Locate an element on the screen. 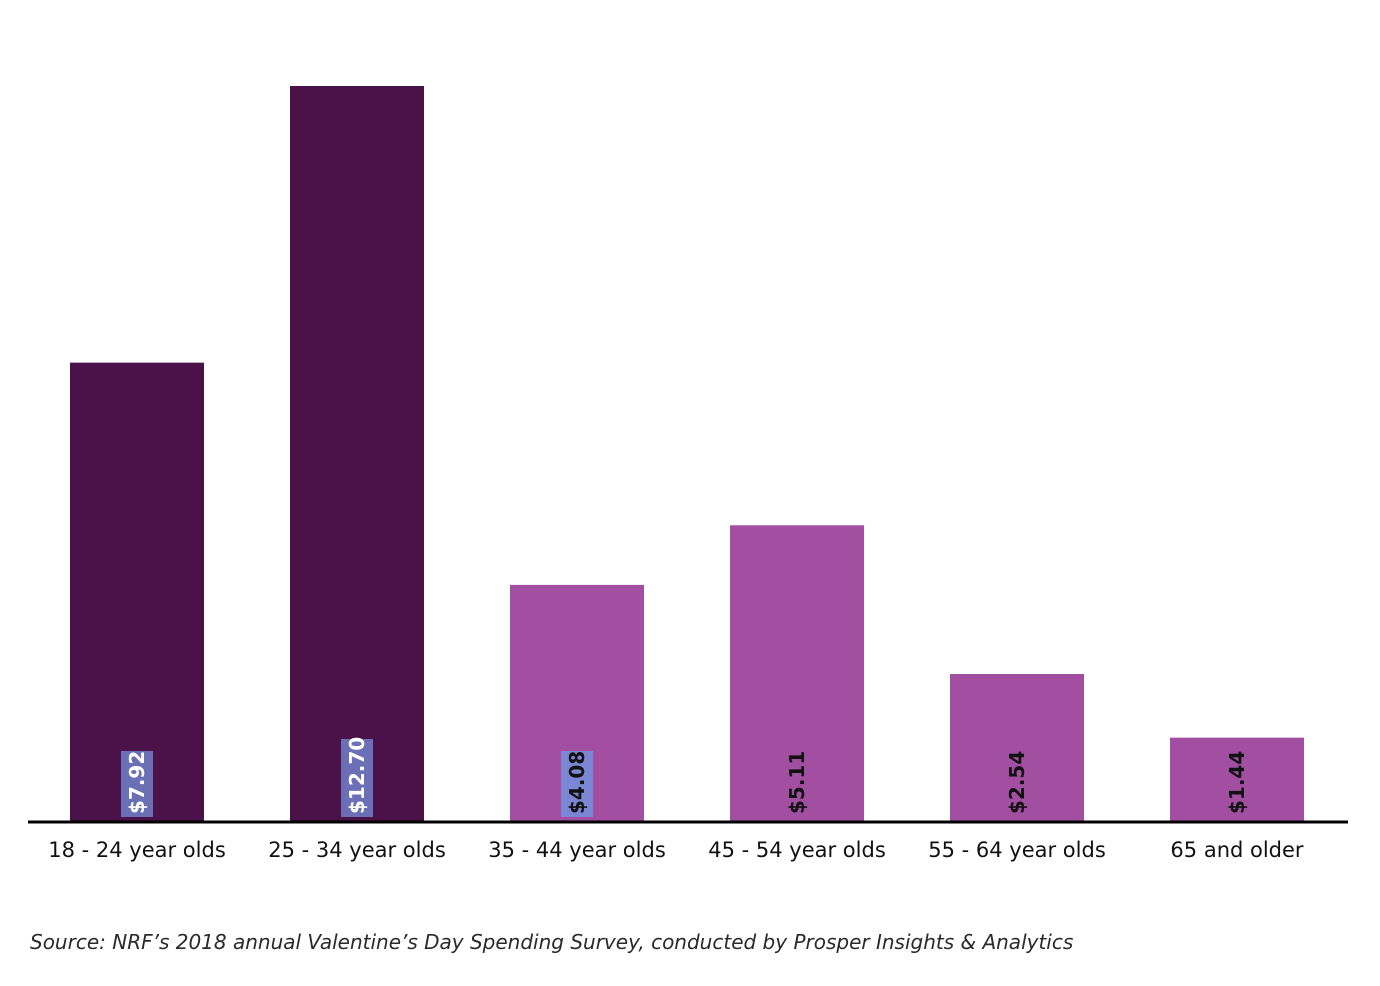 This screenshot has width=1380, height=986. x-tick-label-4: 45 - 54 year olds is located at coordinates (797, 850).